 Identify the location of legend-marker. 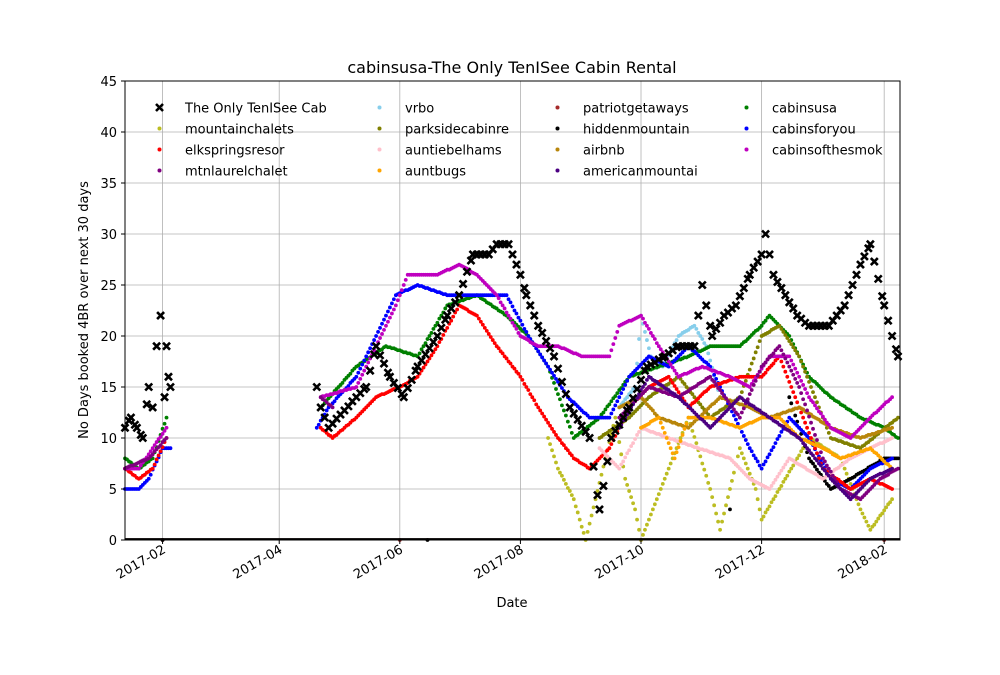
(746, 107).